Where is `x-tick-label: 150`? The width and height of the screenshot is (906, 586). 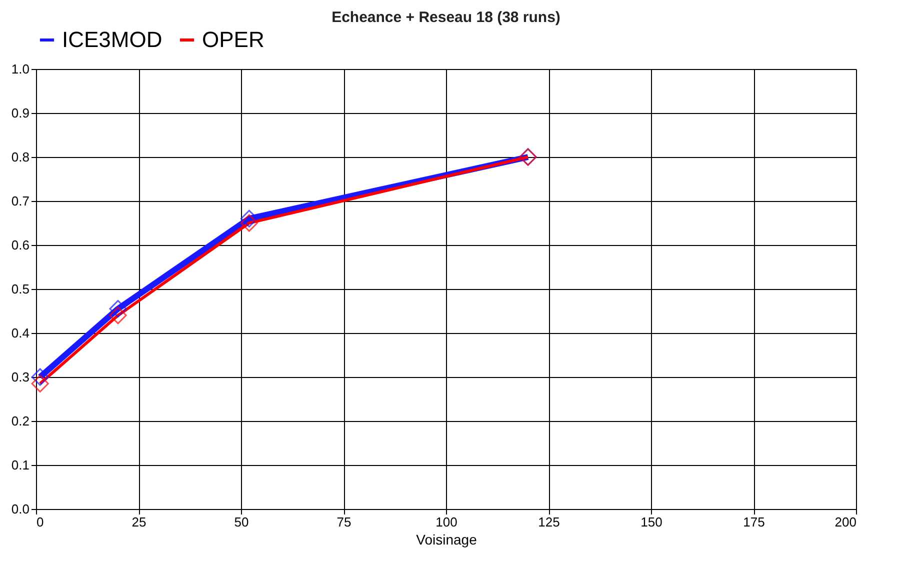
x-tick-label: 150 is located at coordinates (651, 522).